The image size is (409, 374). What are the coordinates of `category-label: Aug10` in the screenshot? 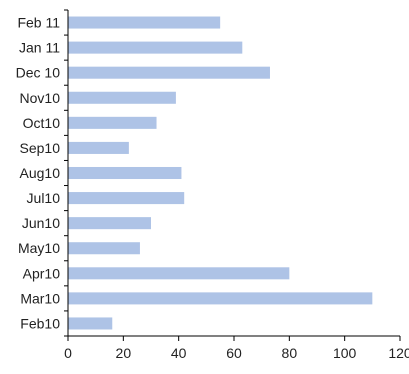 It's located at (40, 173).